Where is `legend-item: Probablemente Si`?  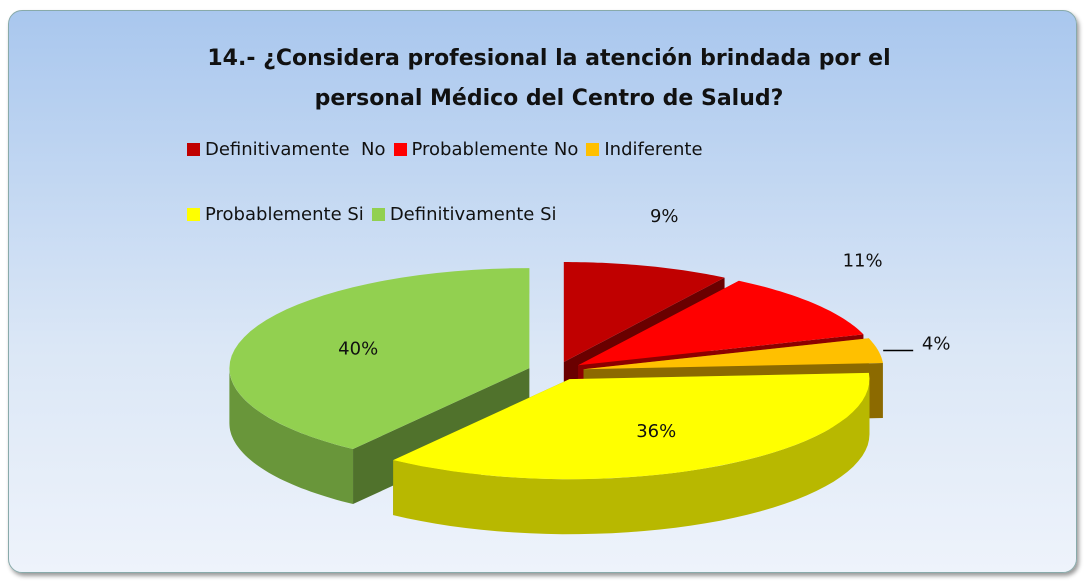
legend-item: Probablemente Si is located at coordinates (275, 214).